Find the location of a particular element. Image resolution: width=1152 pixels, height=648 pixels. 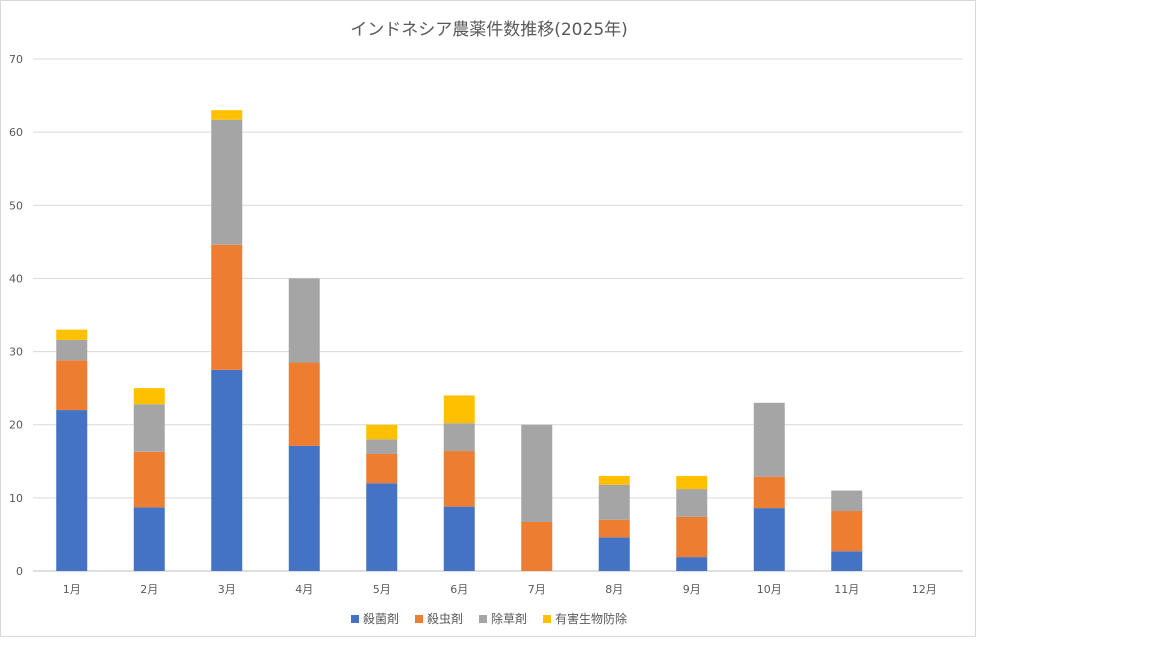

x-tick-label-5: 5月 is located at coordinates (382, 589).